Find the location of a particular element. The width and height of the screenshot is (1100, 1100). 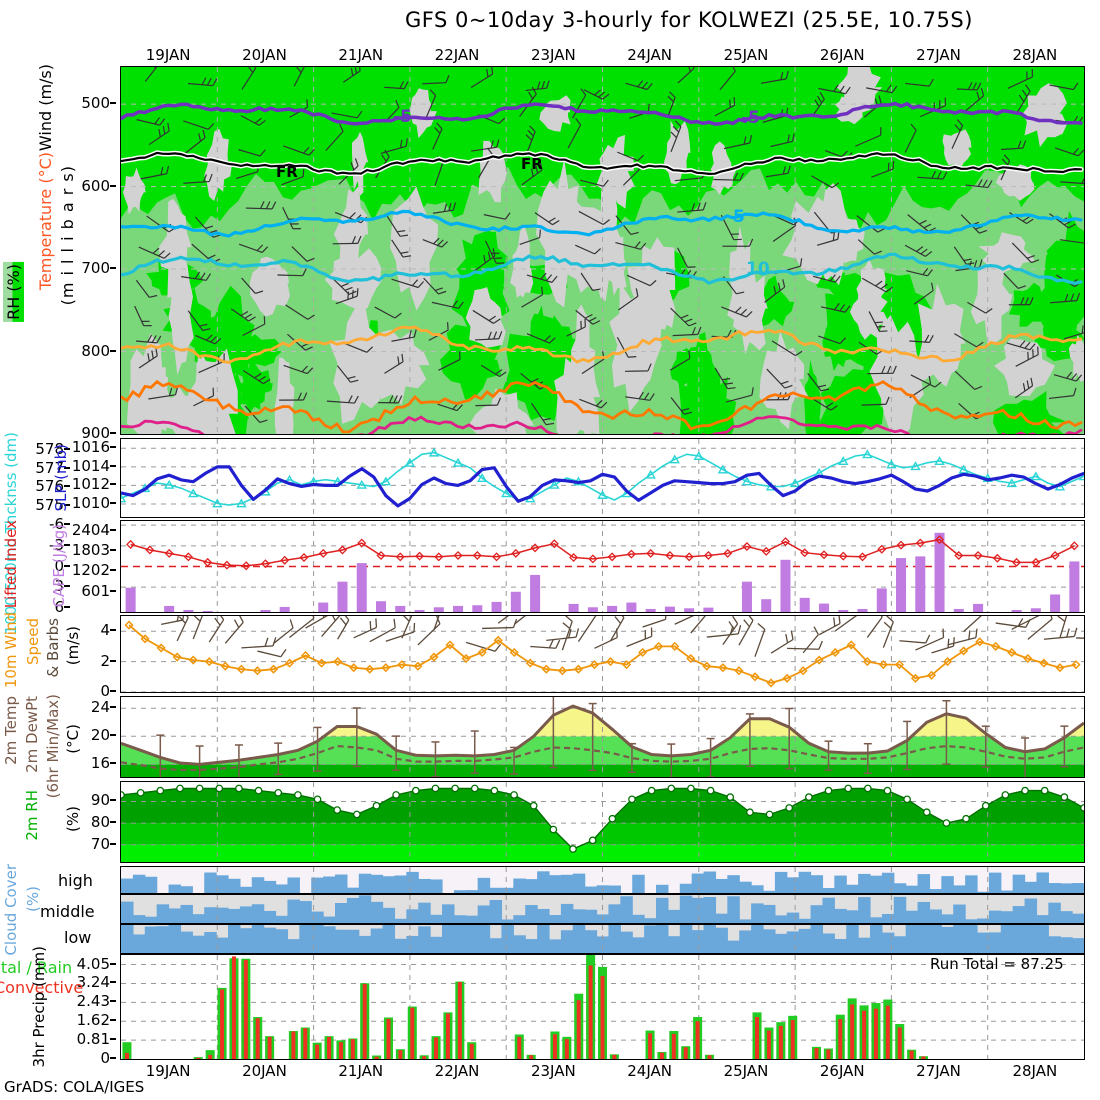

axis-tick-label: 1012 is located at coordinates (90, 484).